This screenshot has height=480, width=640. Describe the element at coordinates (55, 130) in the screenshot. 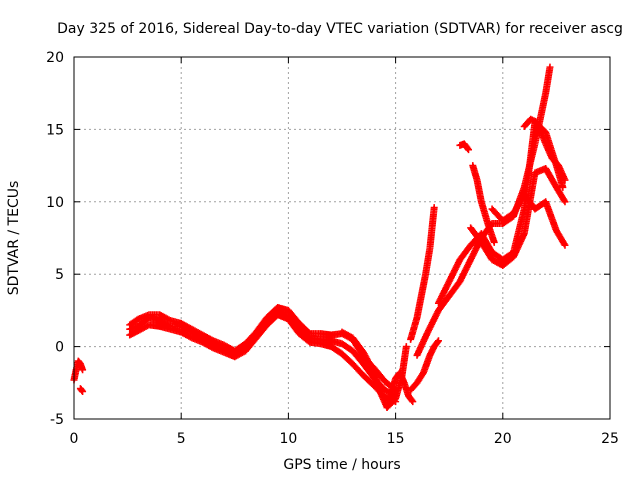

I see `y-tick-label: 15` at that location.